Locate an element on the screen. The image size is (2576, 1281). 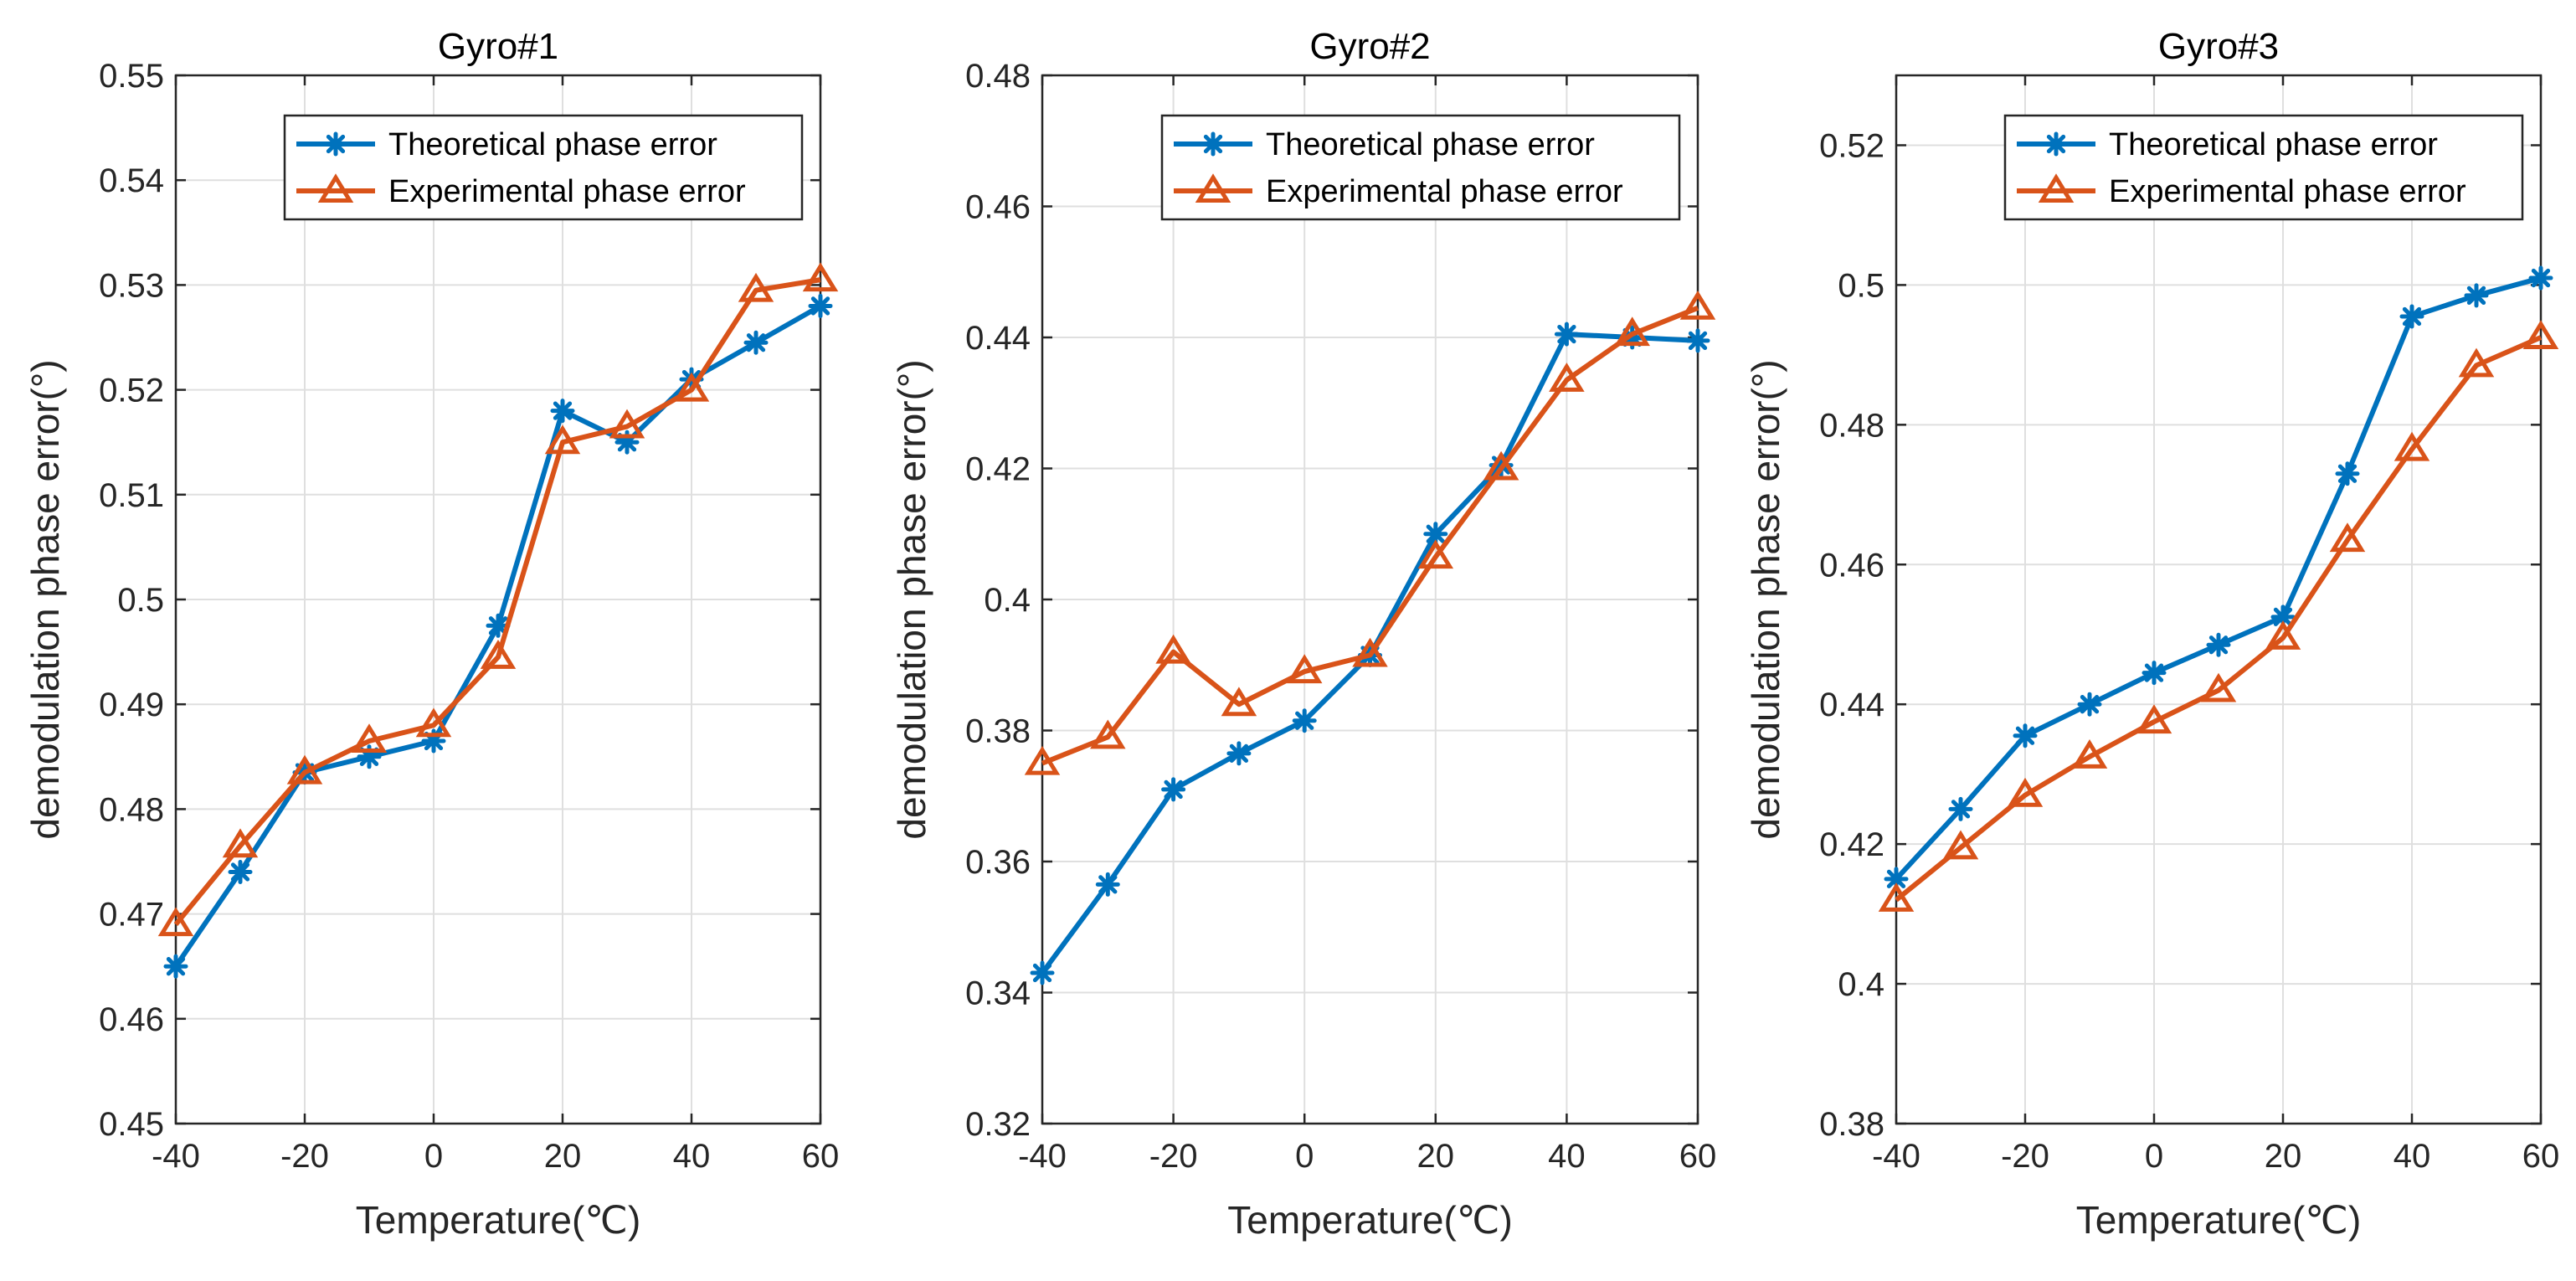
y-tick-label: 0.55 is located at coordinates (131, 76).